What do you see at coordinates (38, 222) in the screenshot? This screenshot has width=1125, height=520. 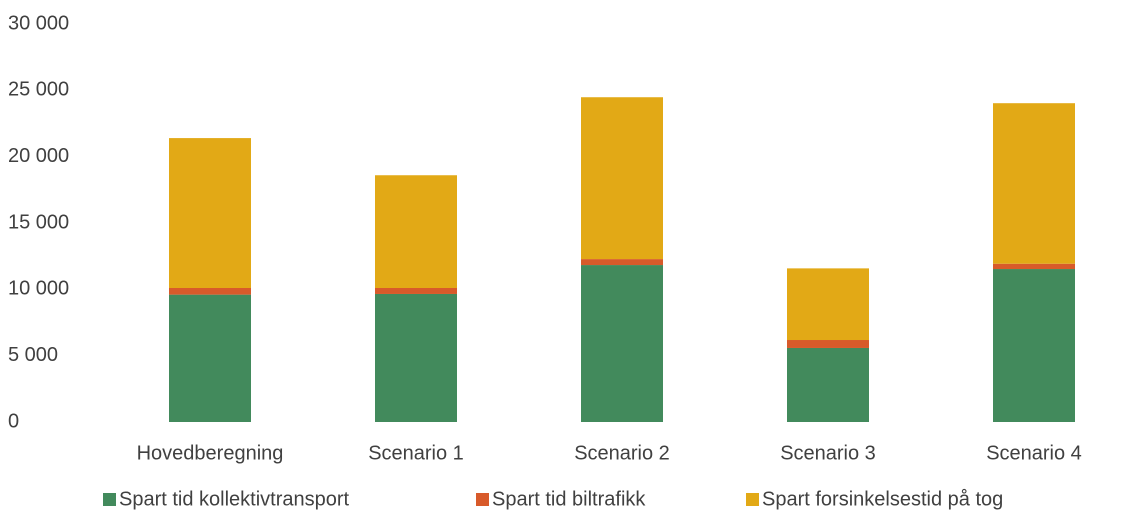 I see `y-tick-label: 15 000` at bounding box center [38, 222].